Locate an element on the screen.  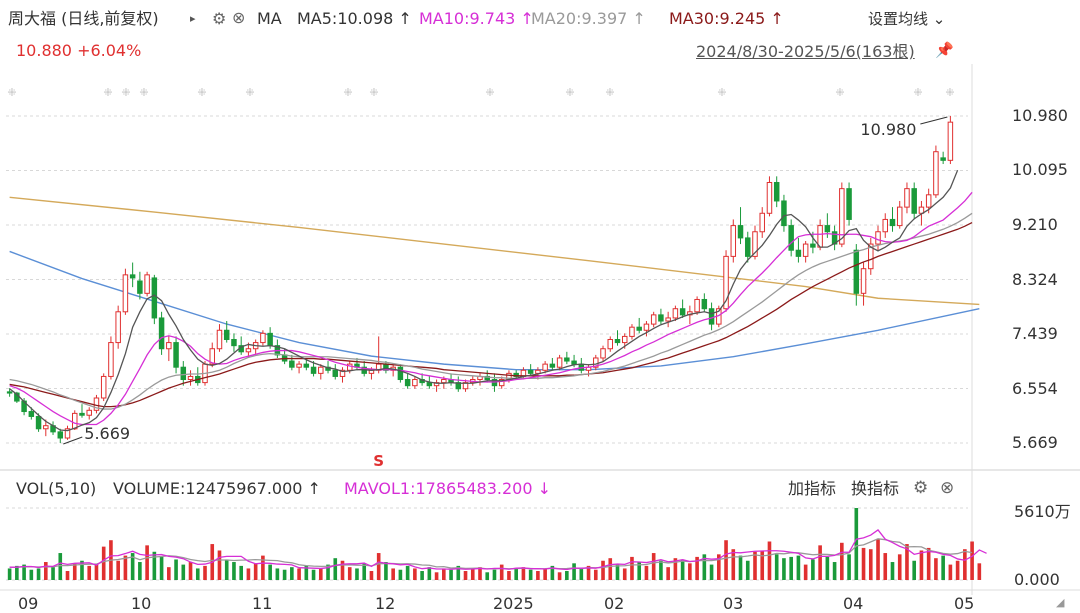
volume-value: VOLUME:12475967.000 ↑ is located at coordinates (217, 488).